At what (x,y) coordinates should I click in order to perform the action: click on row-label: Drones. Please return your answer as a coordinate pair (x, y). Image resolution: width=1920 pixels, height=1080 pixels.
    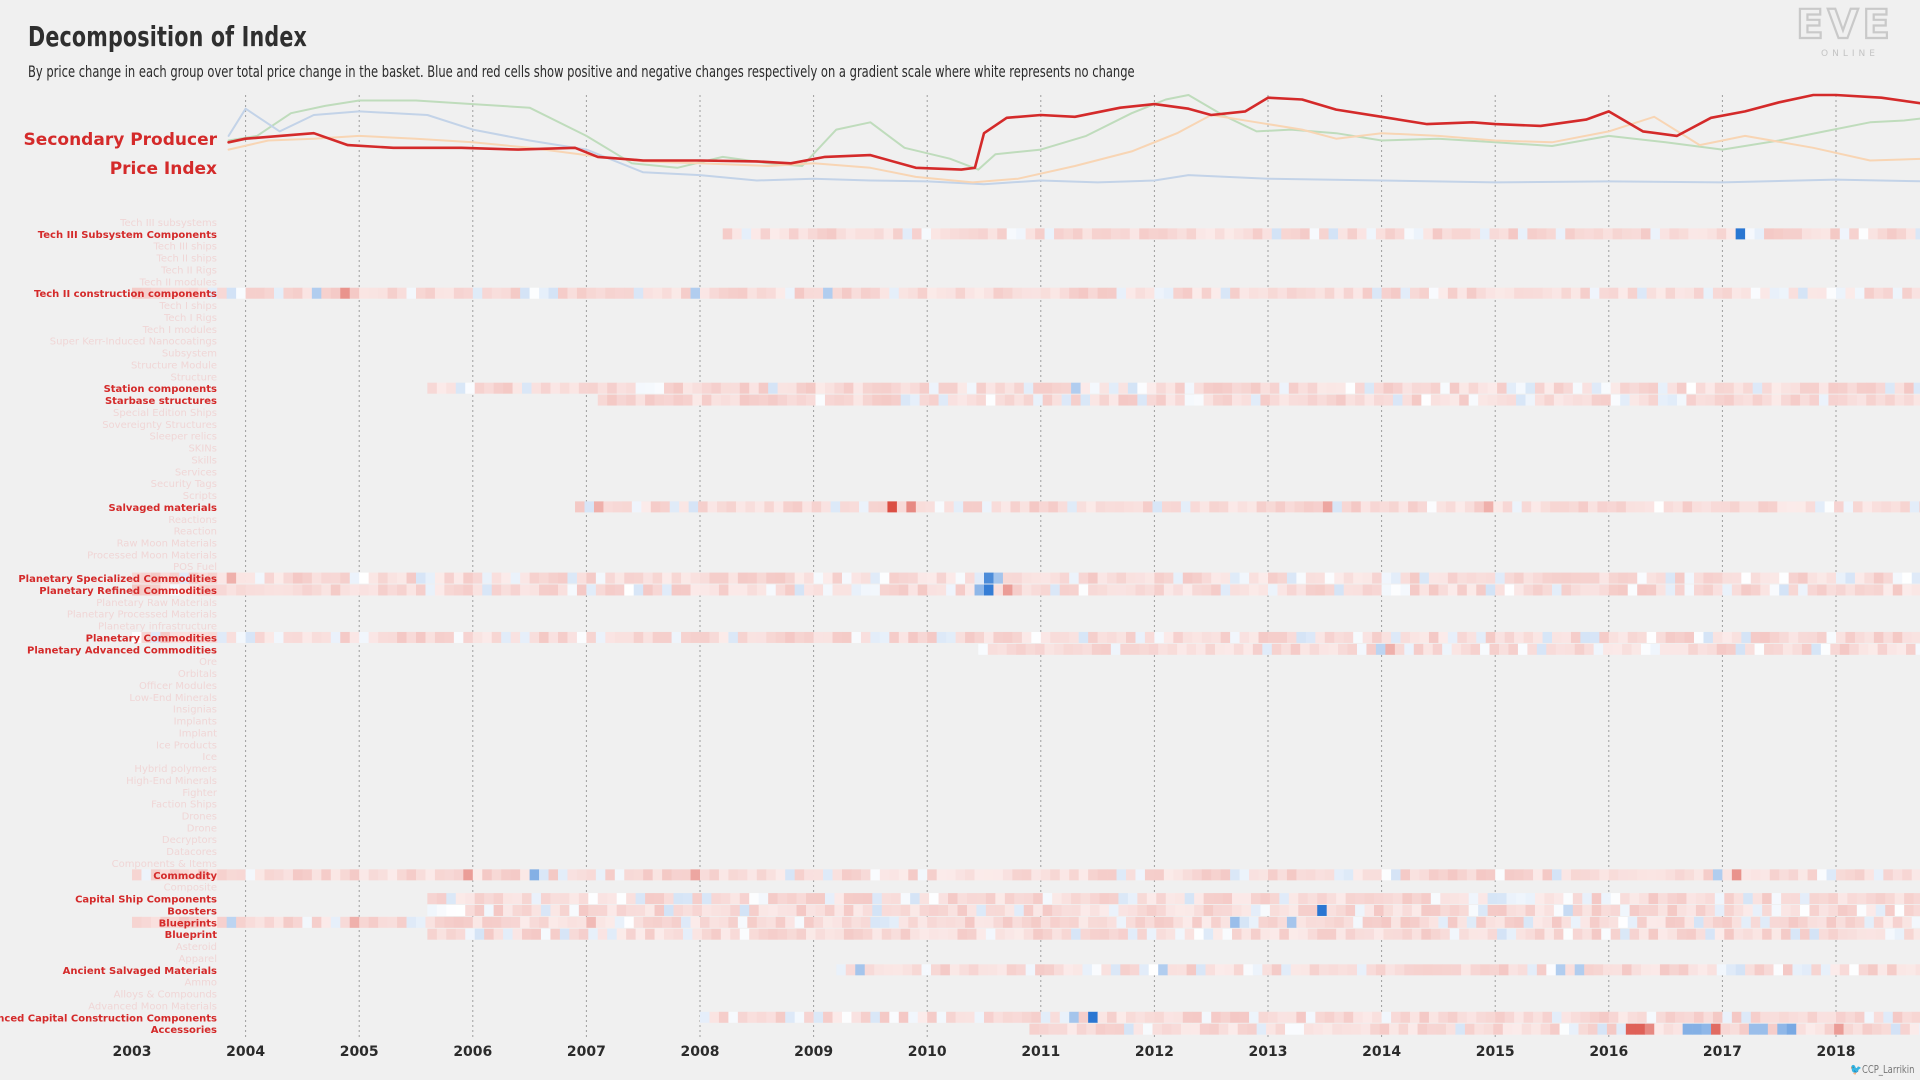
    Looking at the image, I should click on (199, 817).